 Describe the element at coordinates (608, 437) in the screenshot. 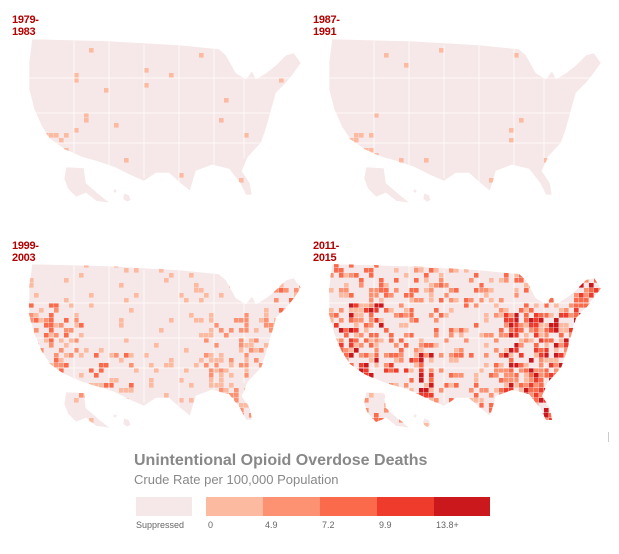

I see `divider-mark` at that location.